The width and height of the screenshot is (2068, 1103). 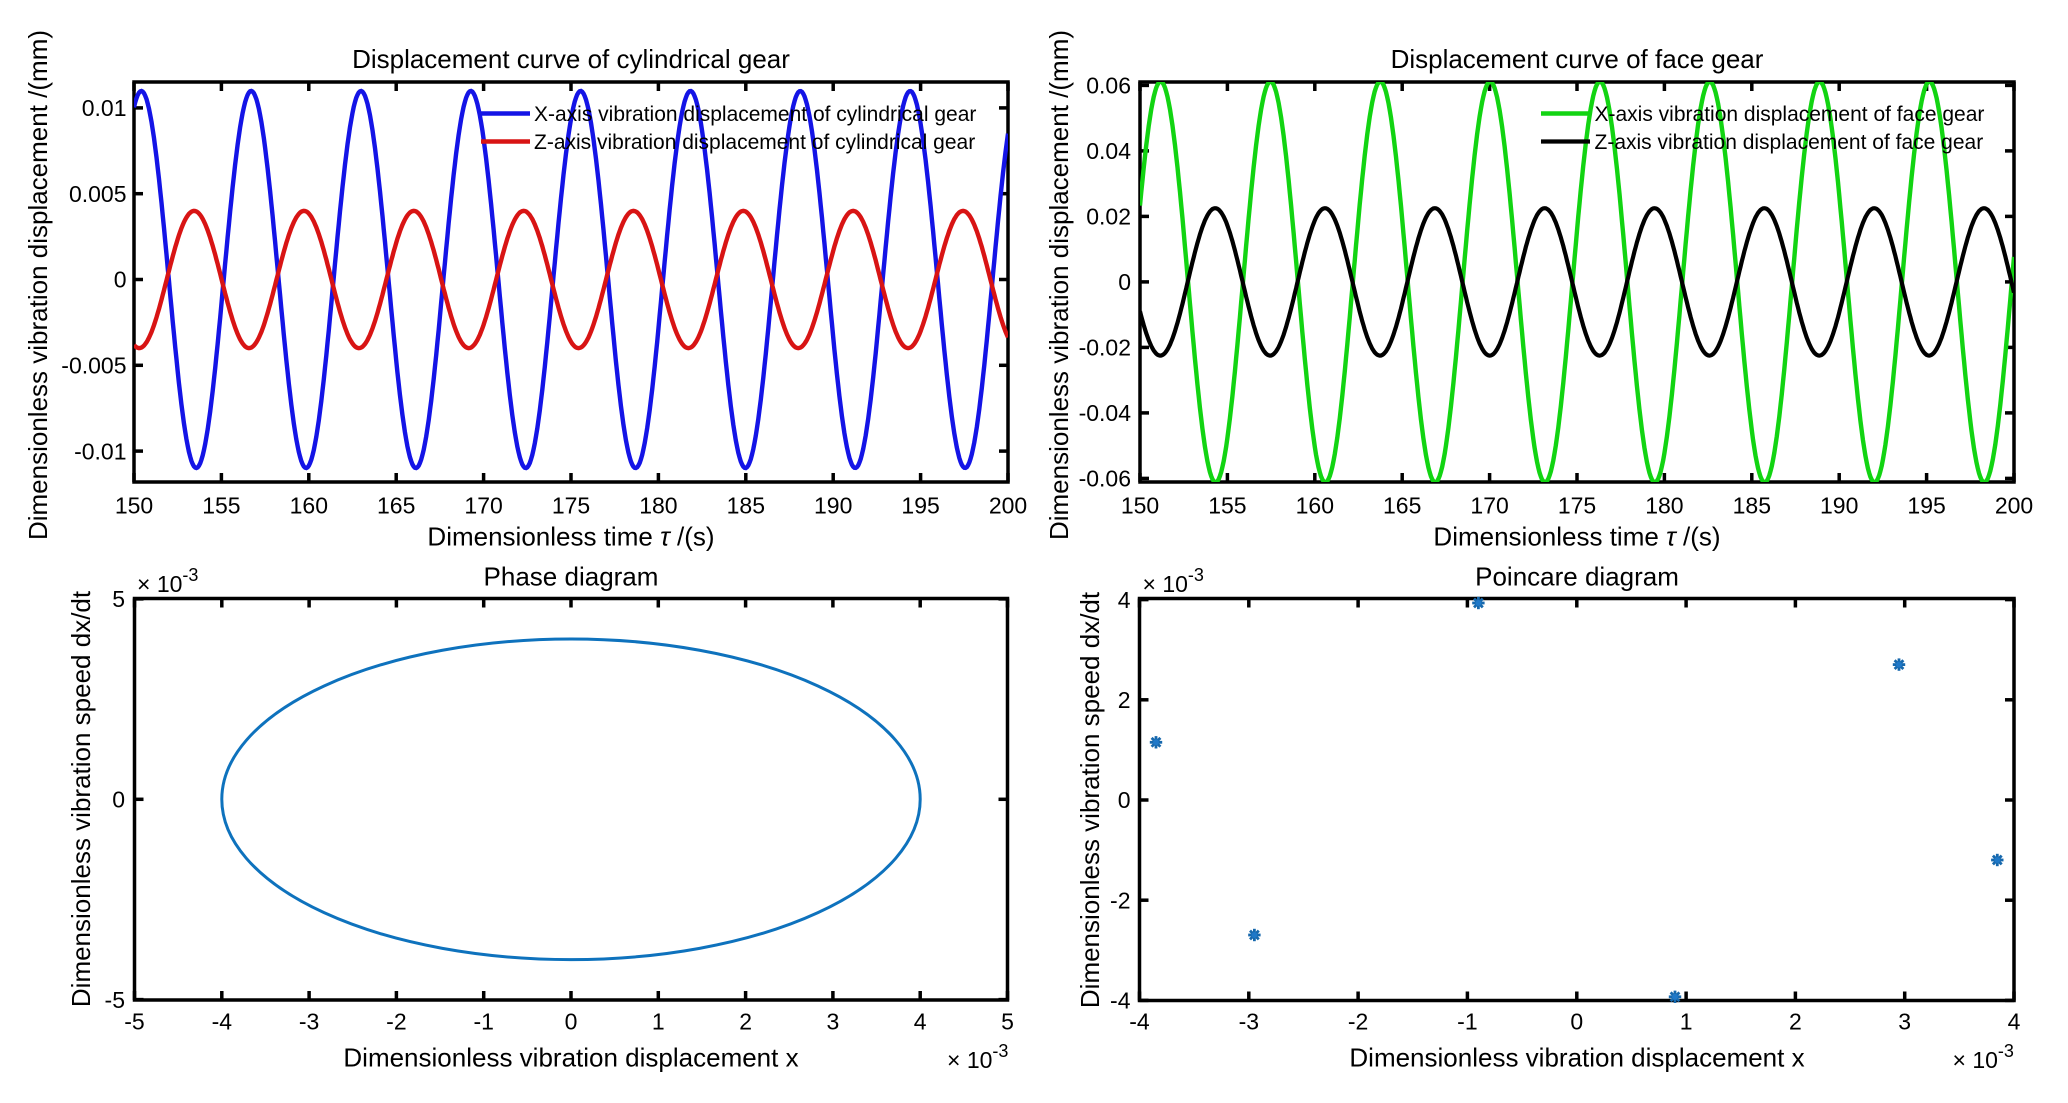 I want to click on svg-text: Phase diagram, so click(x=571, y=577).